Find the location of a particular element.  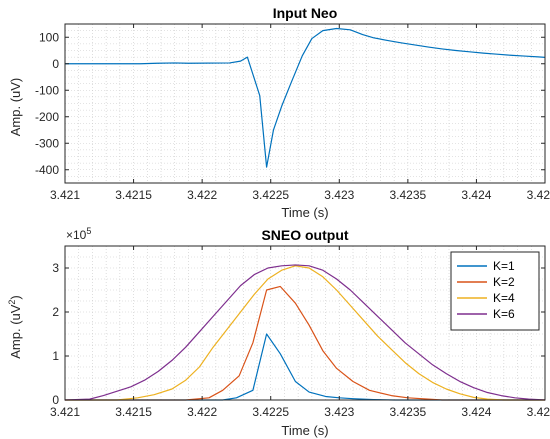

y-exponent-label: ×10⁵ is located at coordinates (78, 234).